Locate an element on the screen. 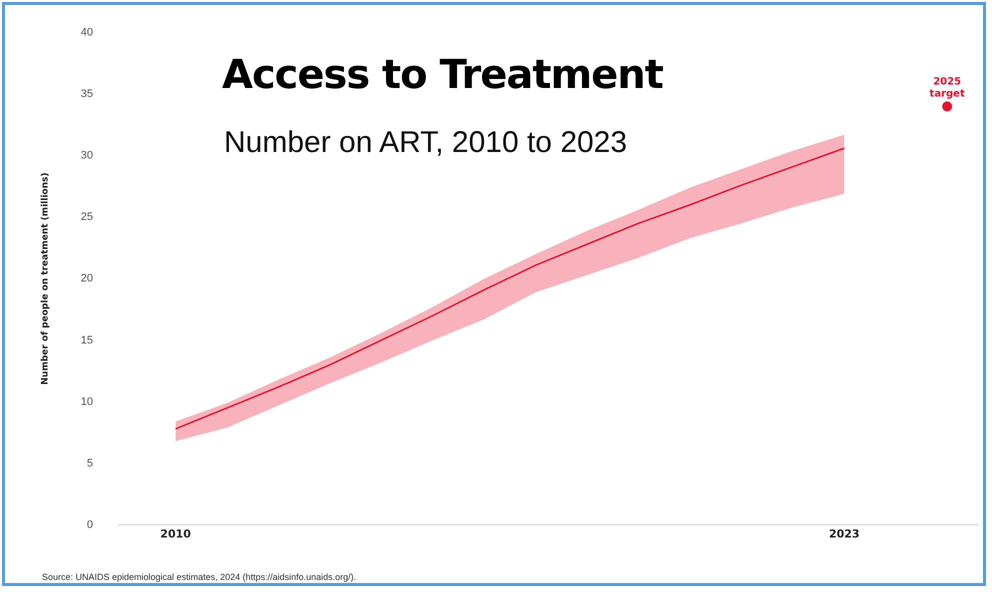  x-tick-label: 2023 is located at coordinates (844, 533).